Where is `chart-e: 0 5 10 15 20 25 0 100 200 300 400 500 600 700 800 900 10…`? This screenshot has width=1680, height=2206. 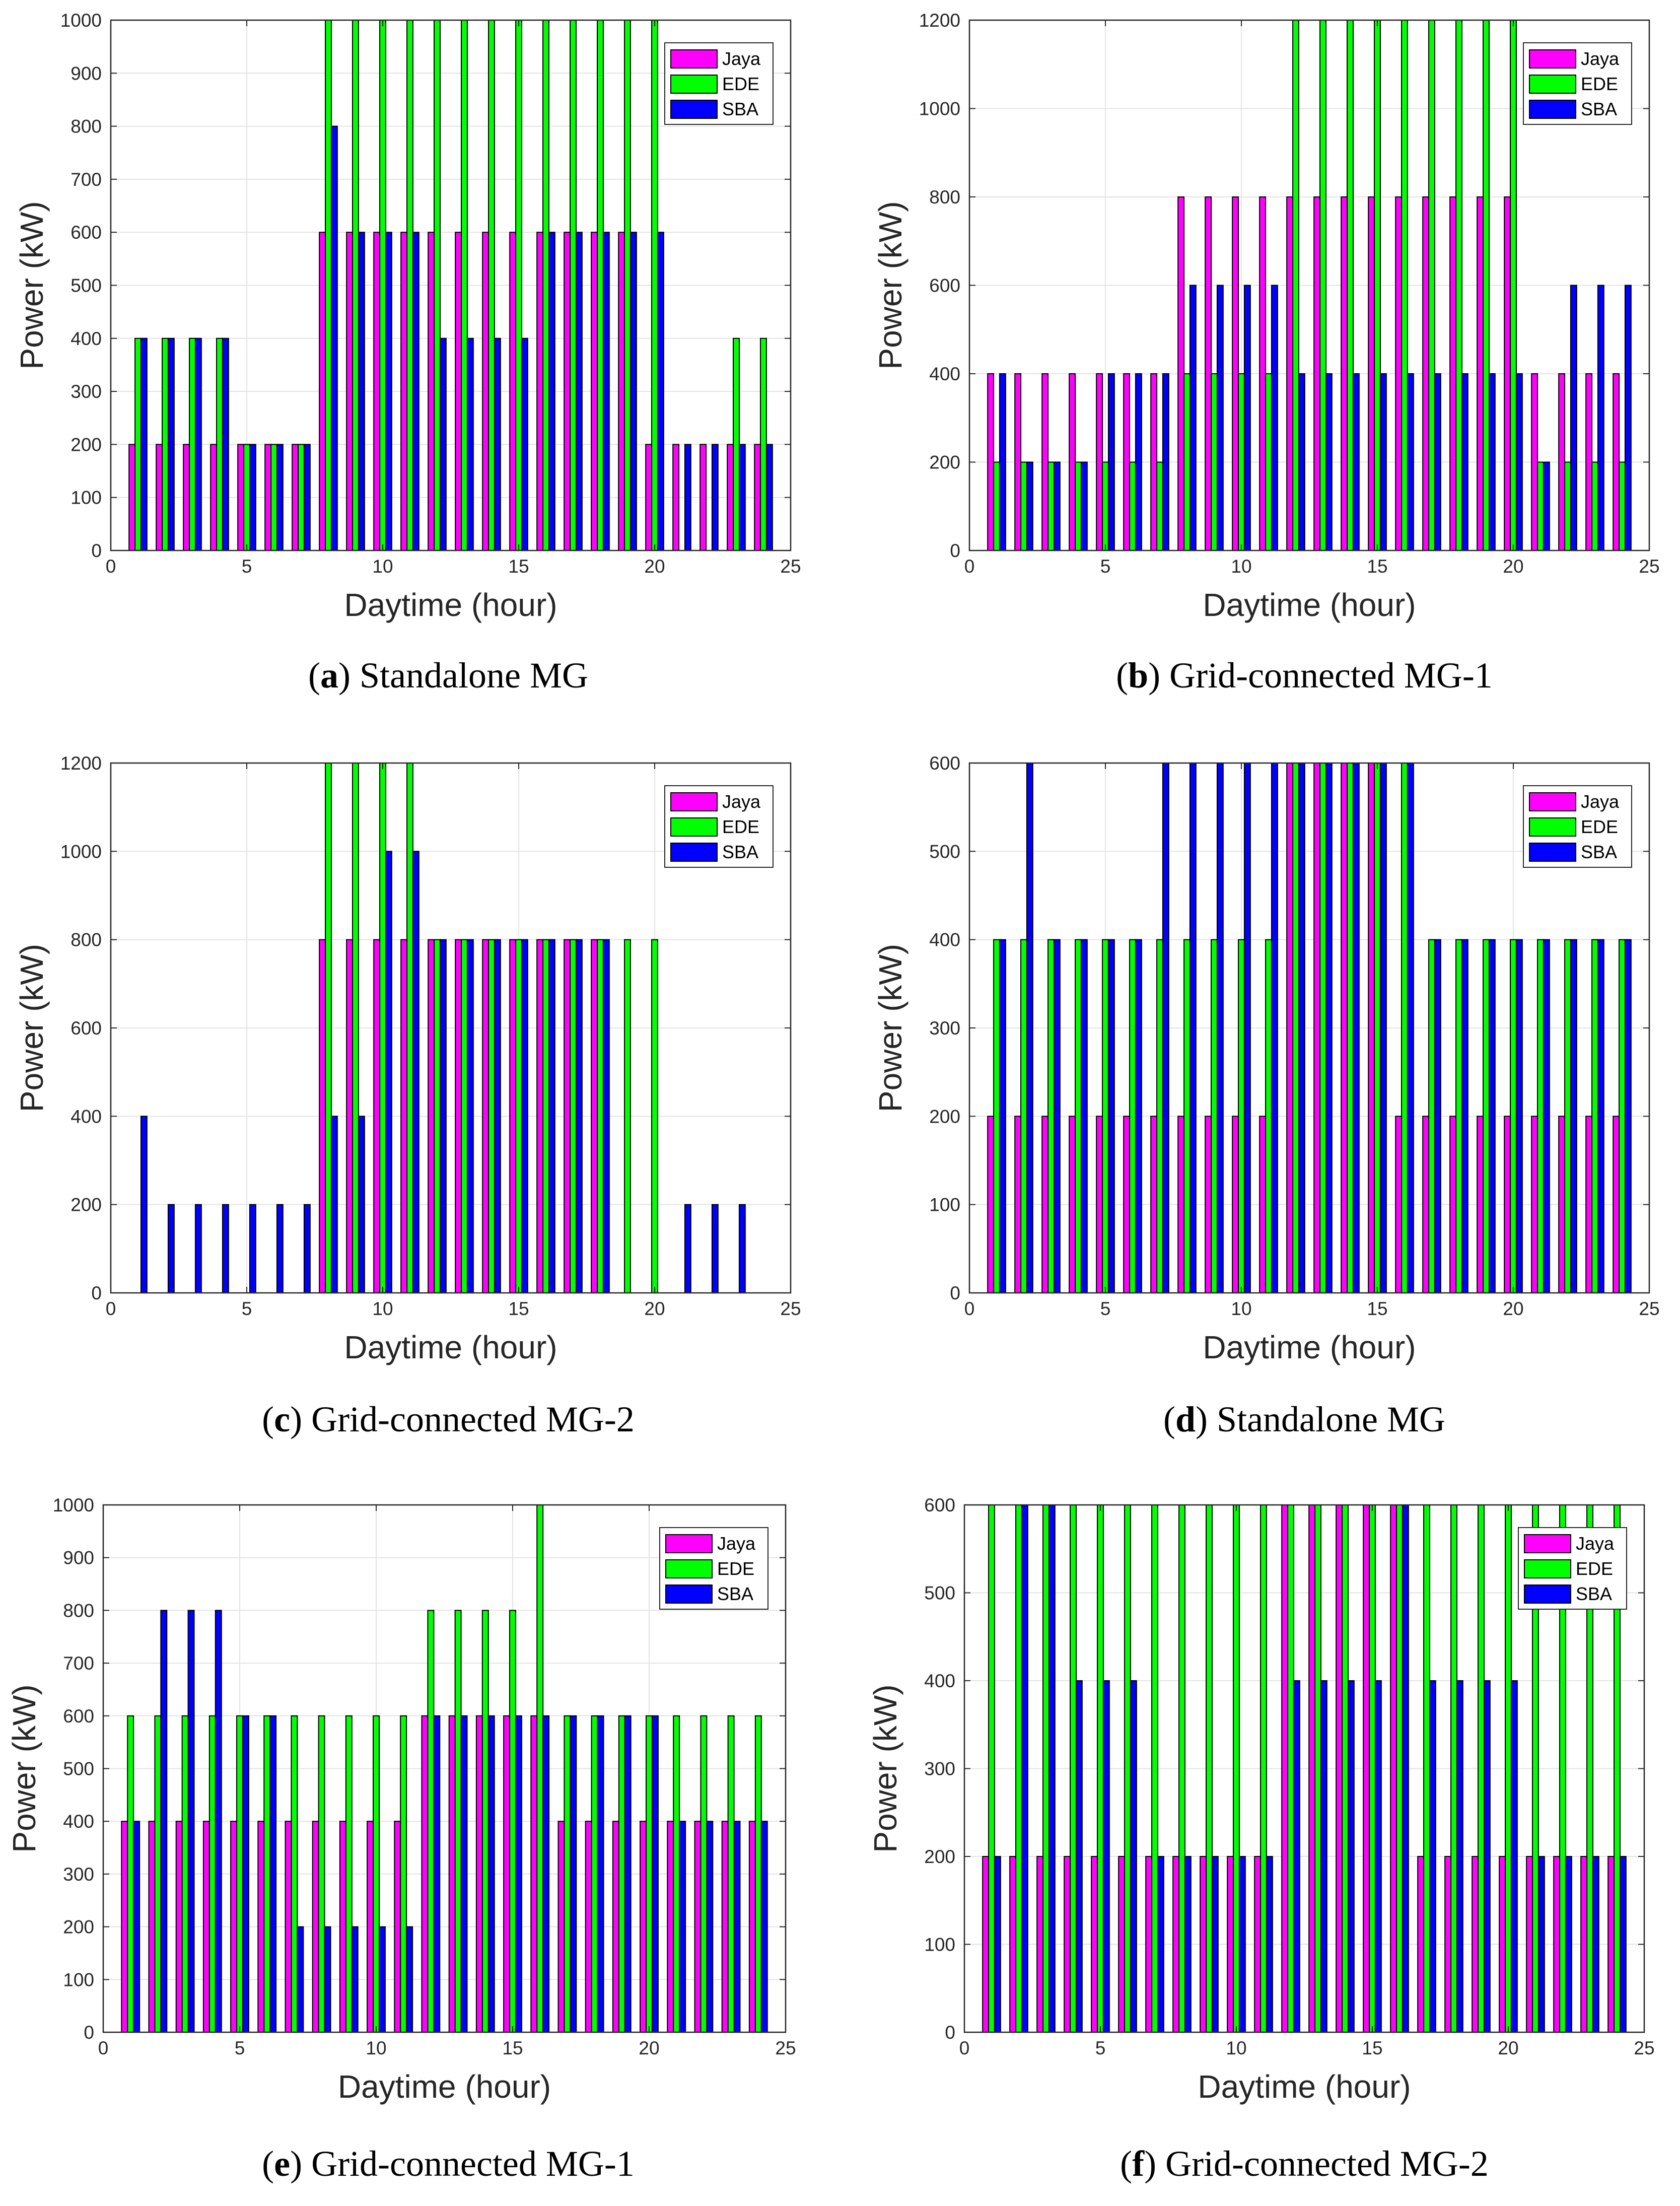 chart-e: 0 5 10 15 20 25 0 100 200 300 400 500 600 700 800 900 10… is located at coordinates (401, 1800).